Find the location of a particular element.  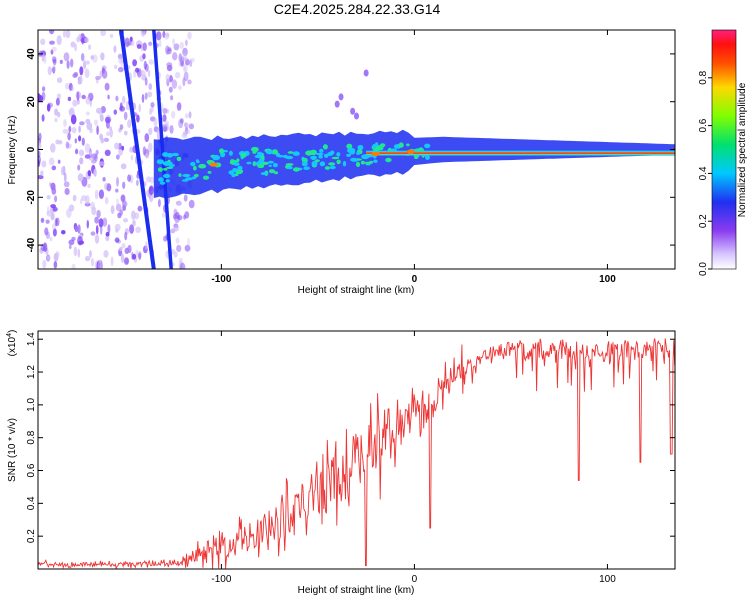

colorbar-tick-label: 0.6 is located at coordinates (703, 125).